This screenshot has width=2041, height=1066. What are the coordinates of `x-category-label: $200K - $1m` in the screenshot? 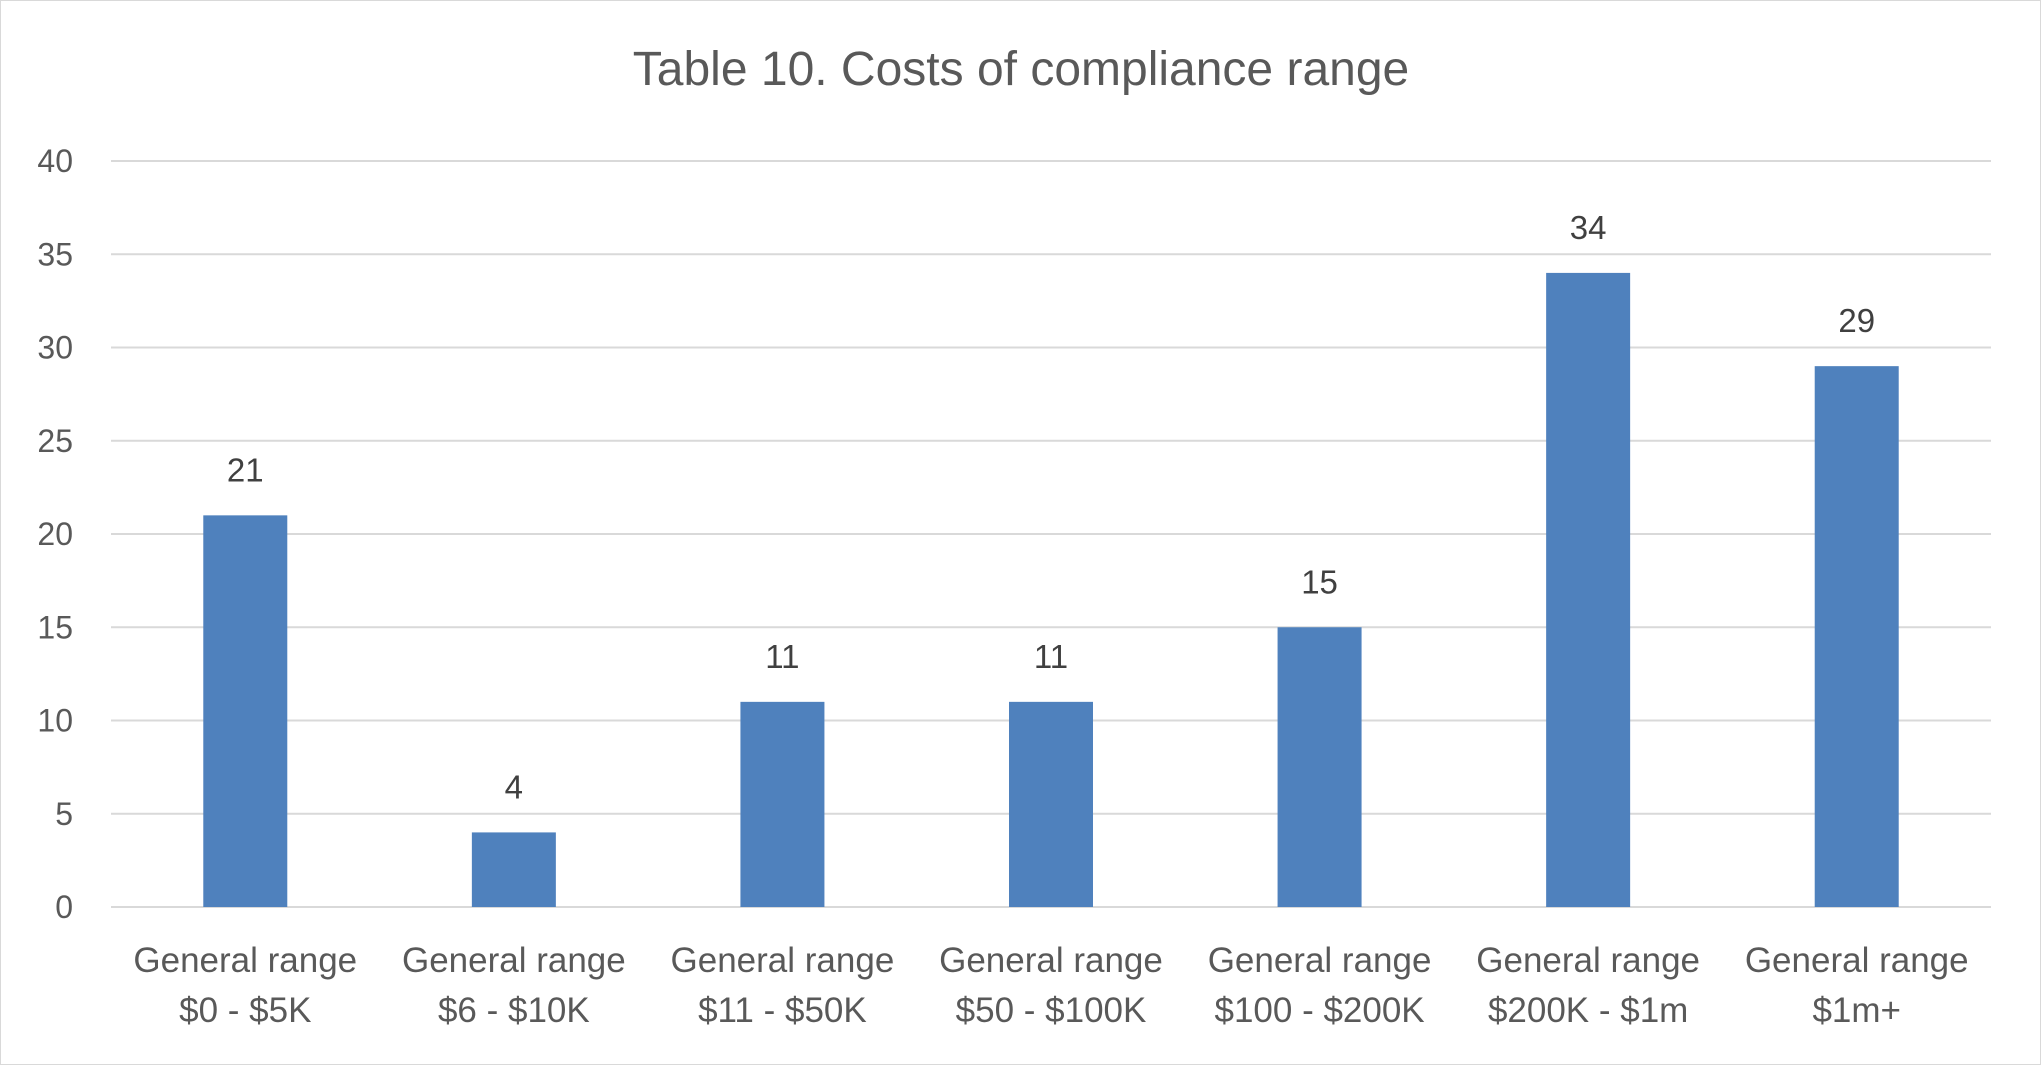 It's located at (1588, 1010).